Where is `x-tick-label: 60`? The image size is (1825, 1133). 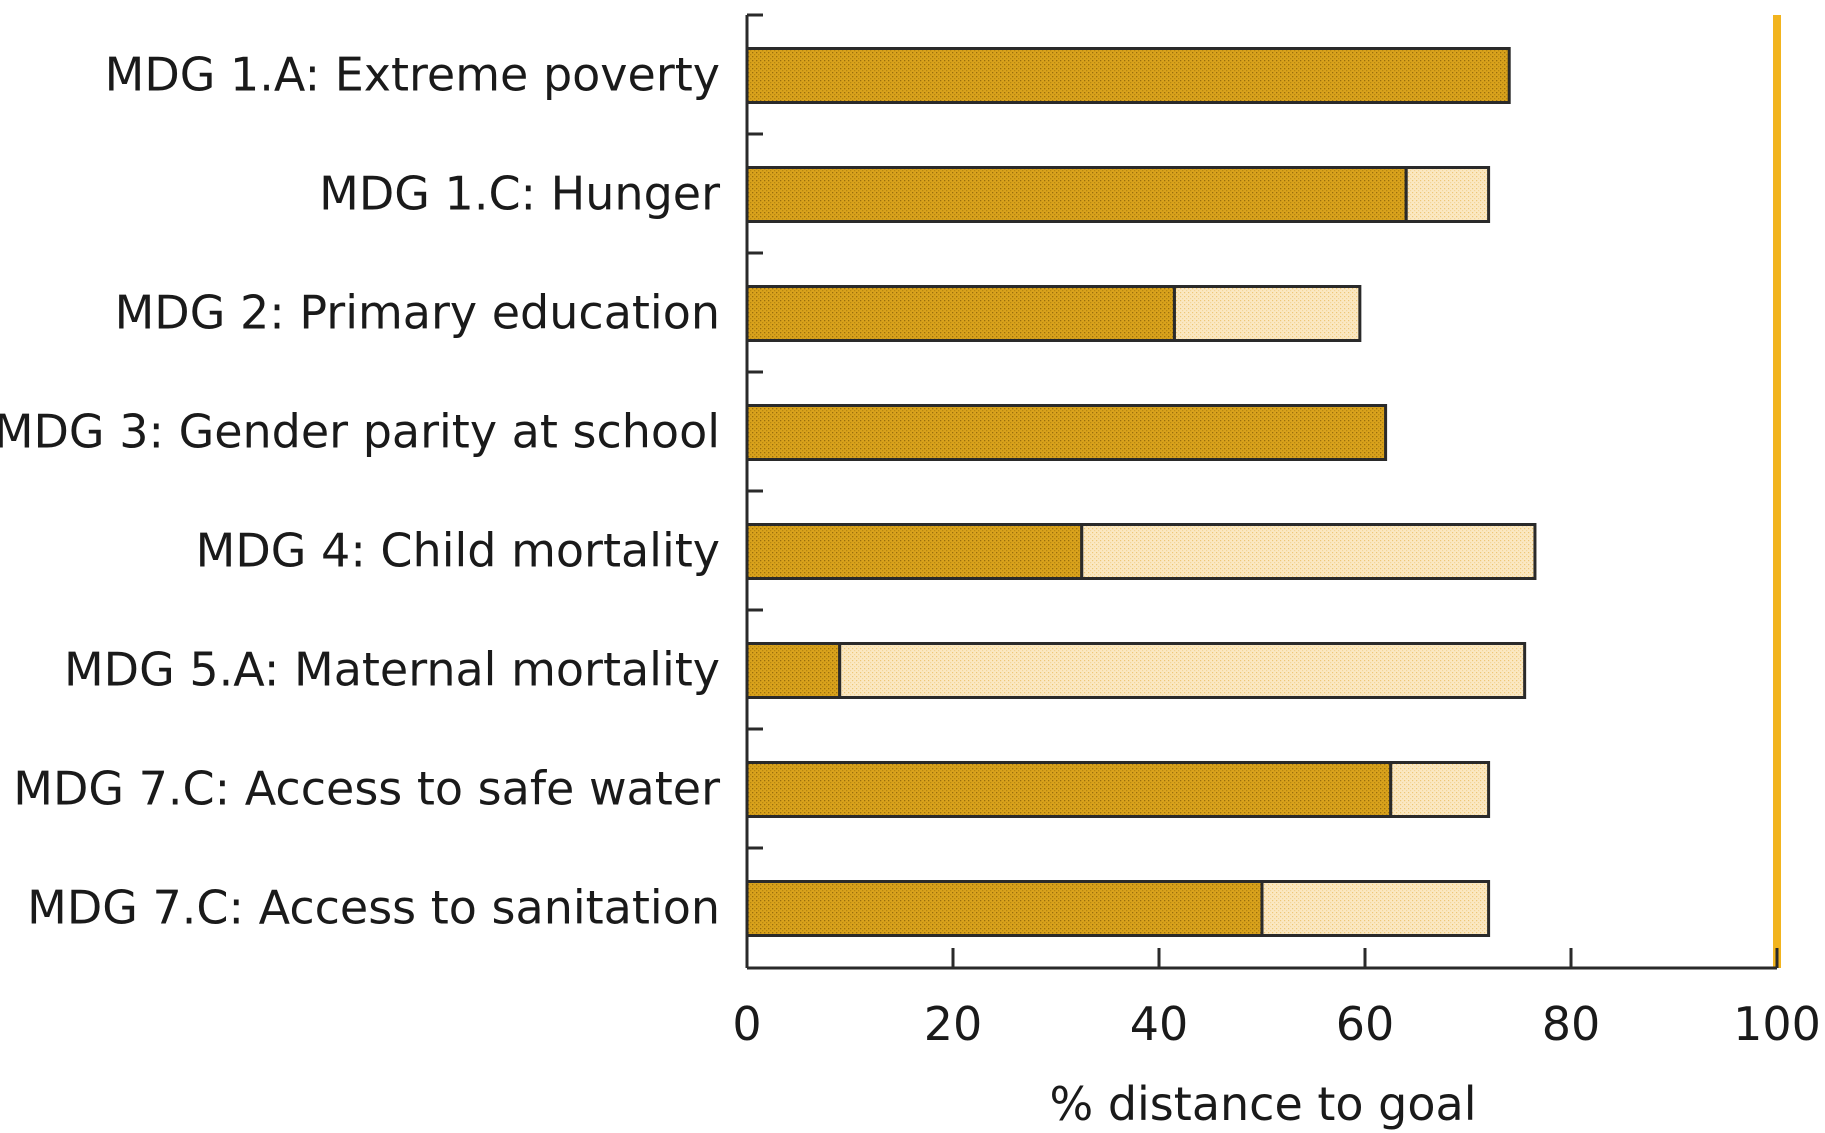
x-tick-label: 60 is located at coordinates (1365, 1024).